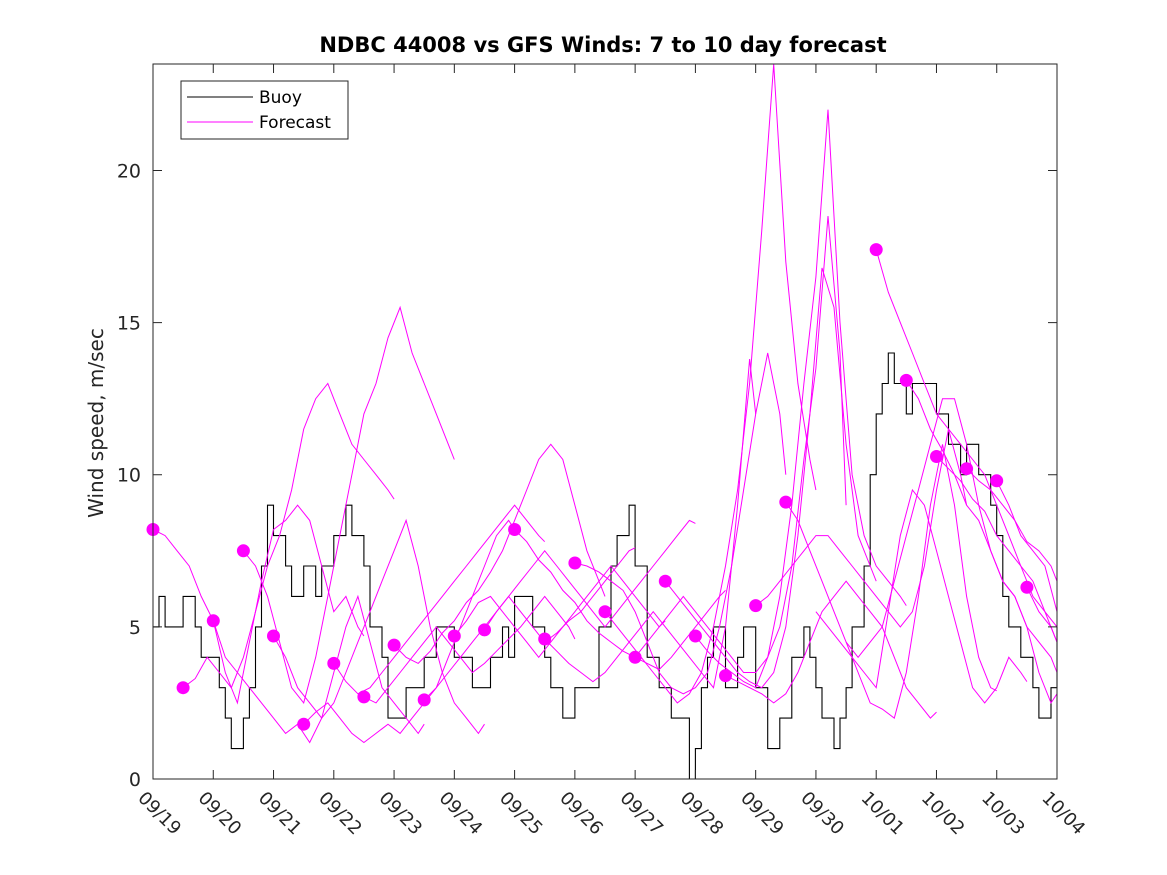  What do you see at coordinates (340, 814) in the screenshot?
I see `x-tick-label: 09/22` at bounding box center [340, 814].